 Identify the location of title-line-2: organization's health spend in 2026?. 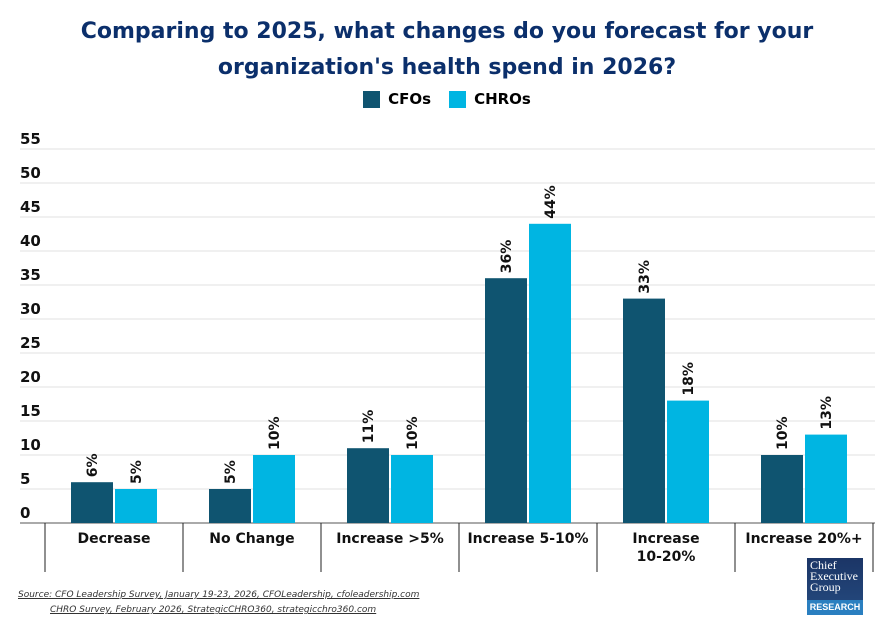
(447, 67).